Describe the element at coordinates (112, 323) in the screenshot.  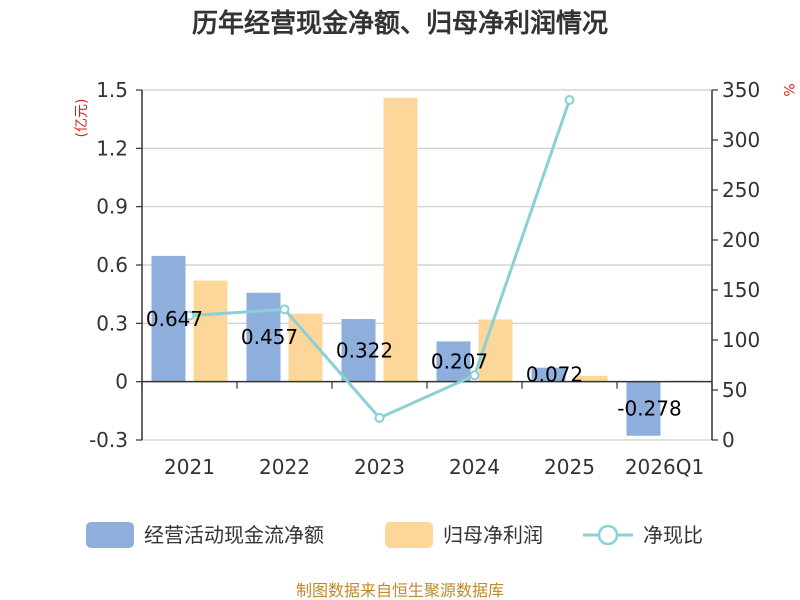
I see `left-tick-label: 0.3` at that location.